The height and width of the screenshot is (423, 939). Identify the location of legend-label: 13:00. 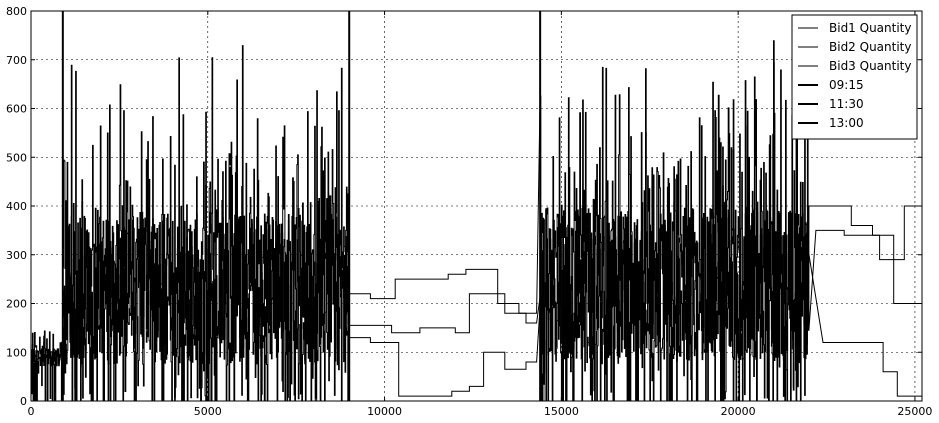
(846, 123).